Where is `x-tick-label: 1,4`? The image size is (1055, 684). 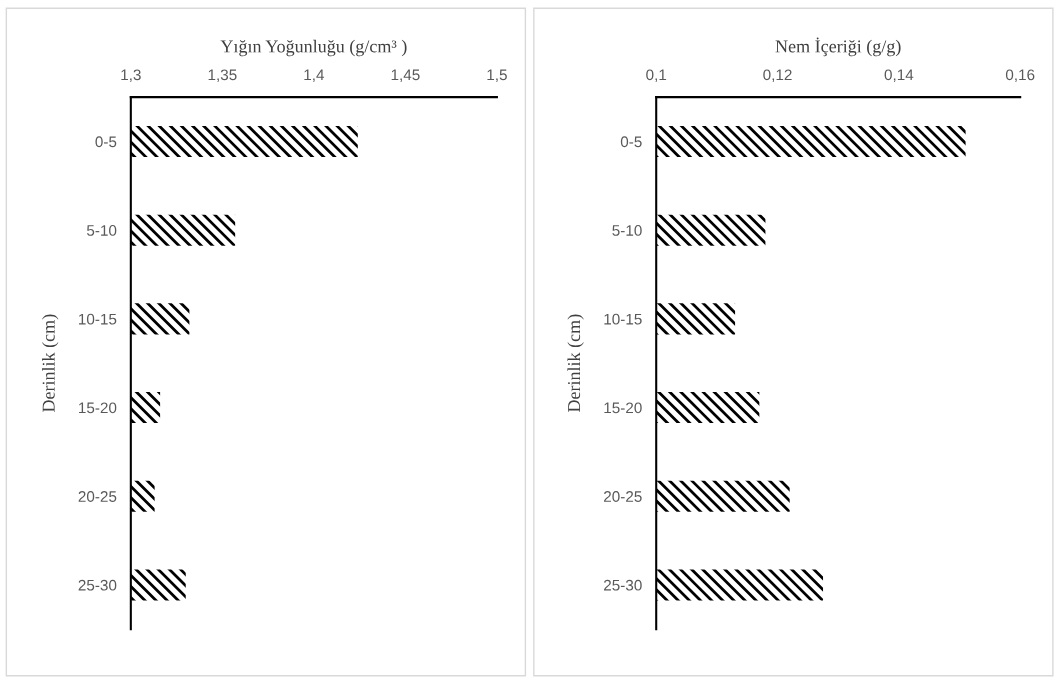 x-tick-label: 1,4 is located at coordinates (314, 76).